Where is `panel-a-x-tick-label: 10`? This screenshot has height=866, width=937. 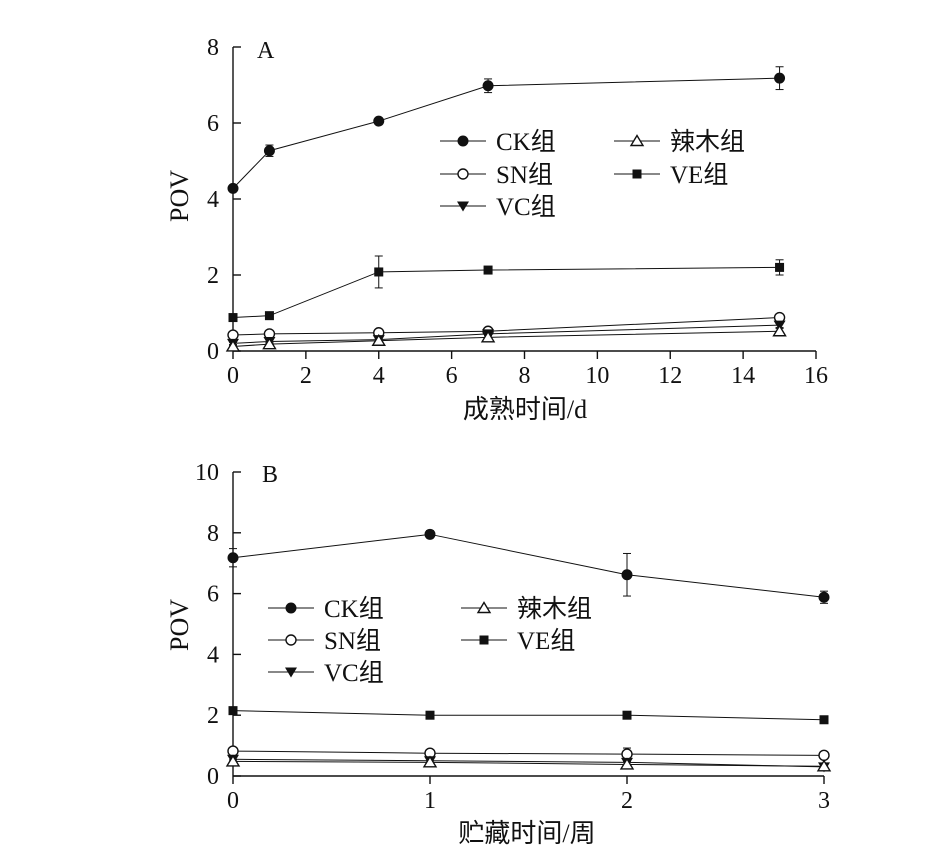 panel-a-x-tick-label: 10 is located at coordinates (597, 376).